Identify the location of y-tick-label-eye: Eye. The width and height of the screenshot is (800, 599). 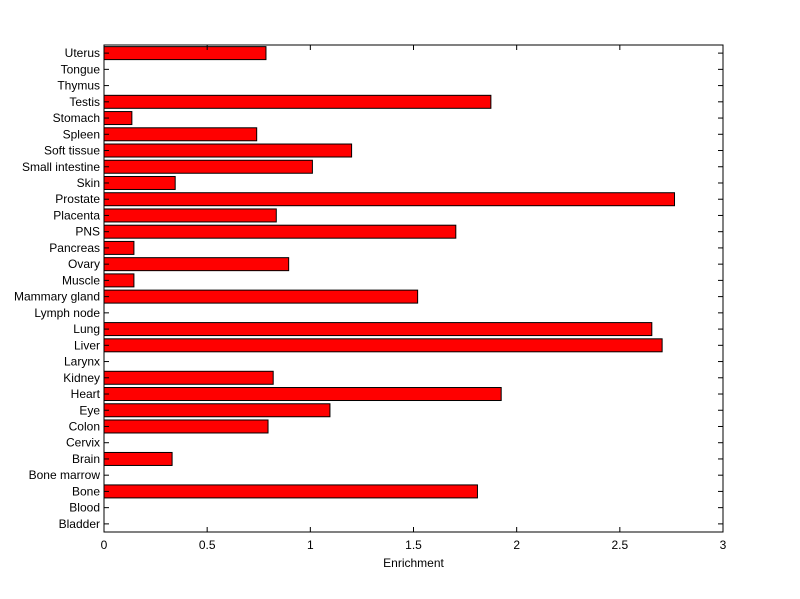
(89, 410).